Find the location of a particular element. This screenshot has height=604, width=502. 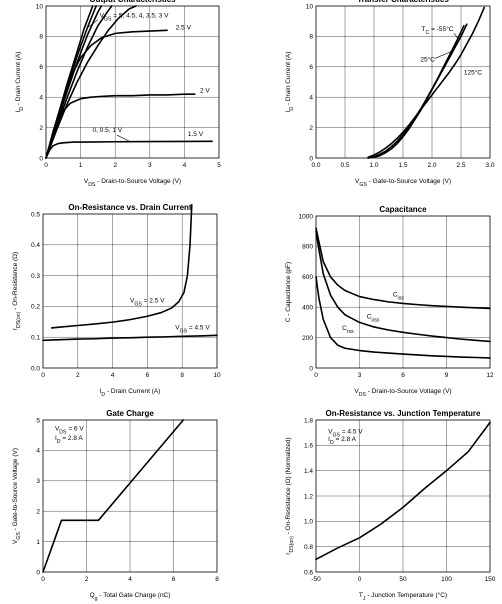

x-tick-label: 2 is located at coordinates (78, 375).